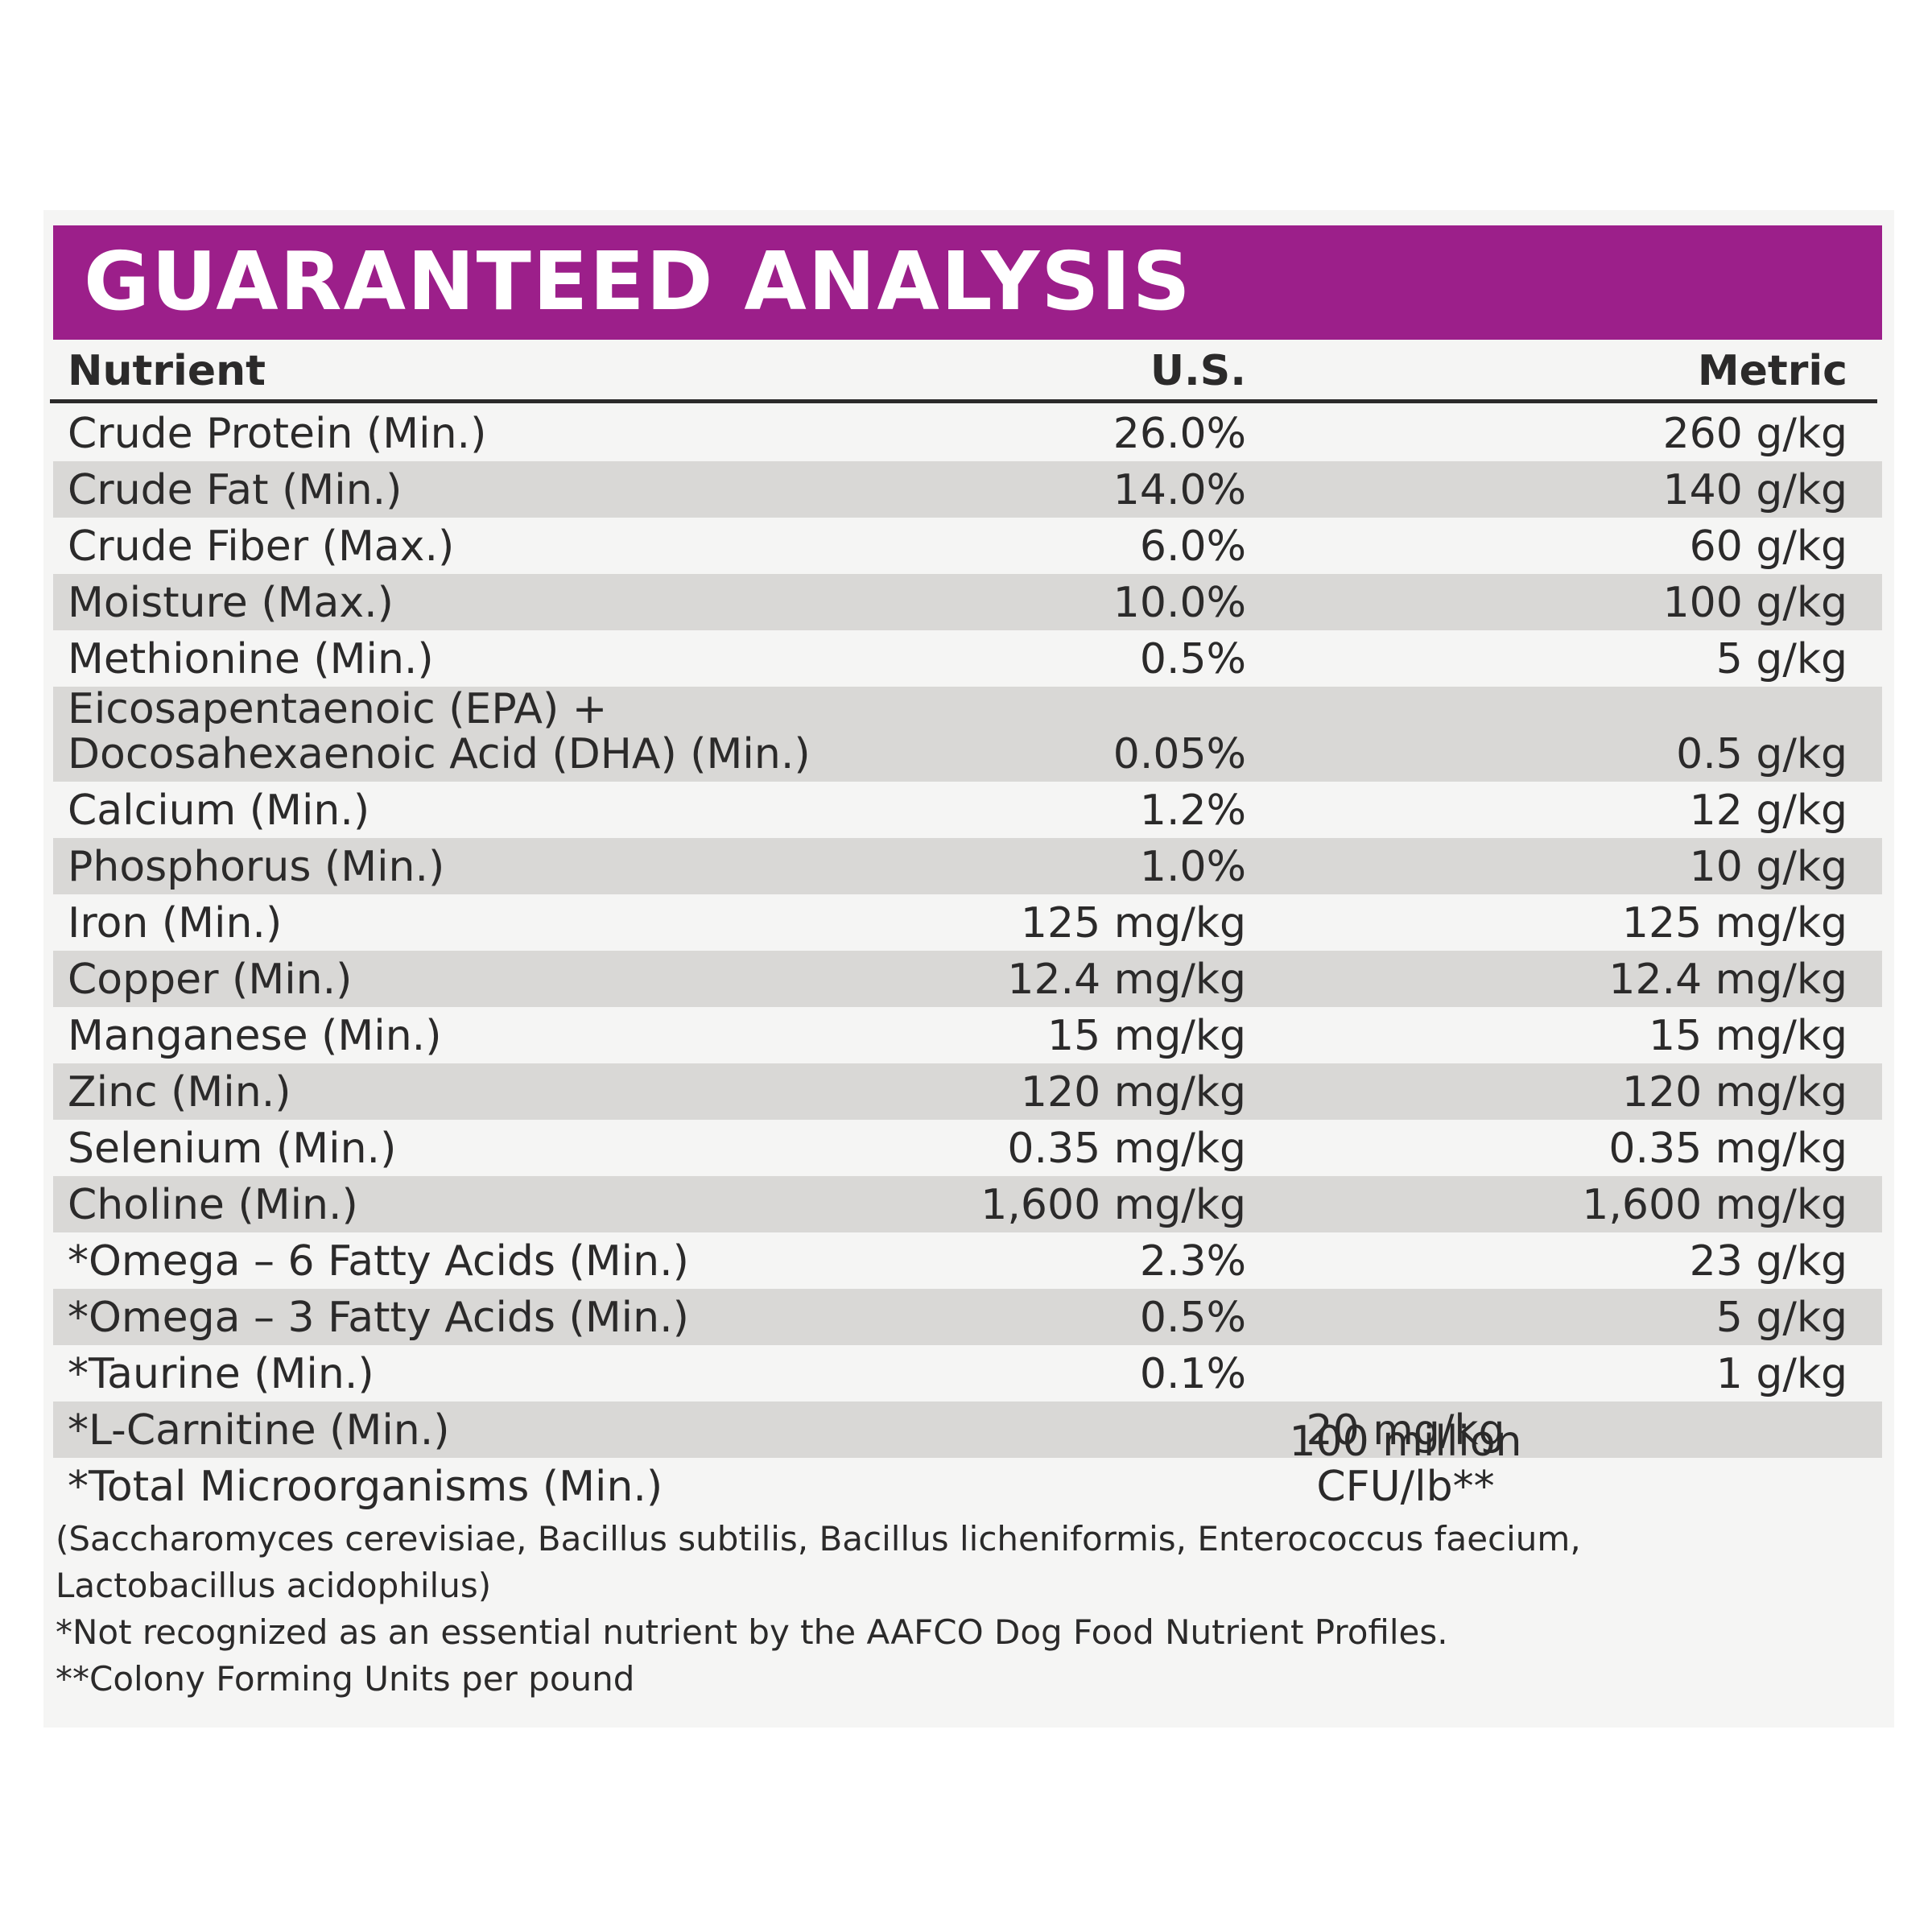  Describe the element at coordinates (638, 281) in the screenshot. I see `title: GUARANTEED ANALYSIS` at that location.